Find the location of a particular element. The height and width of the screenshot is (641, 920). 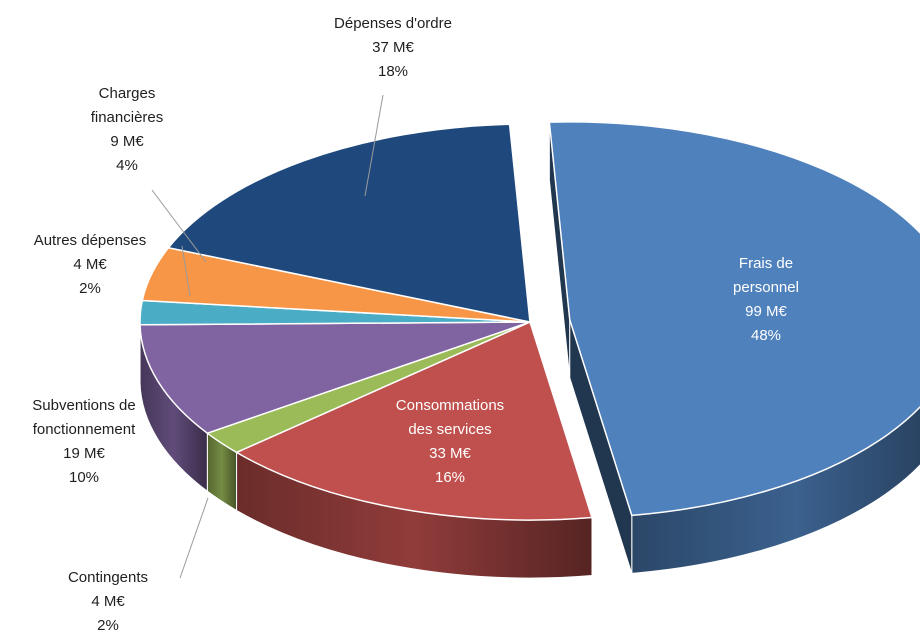

slice-label-line-0: Subventions de is located at coordinates (83, 405).